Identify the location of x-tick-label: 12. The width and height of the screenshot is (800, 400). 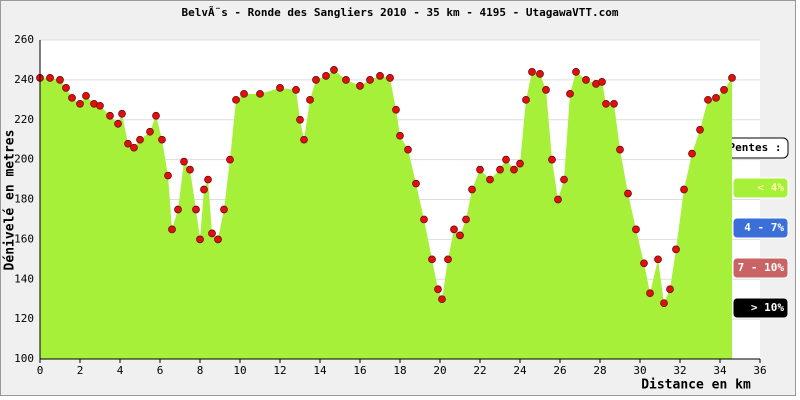
(279, 370).